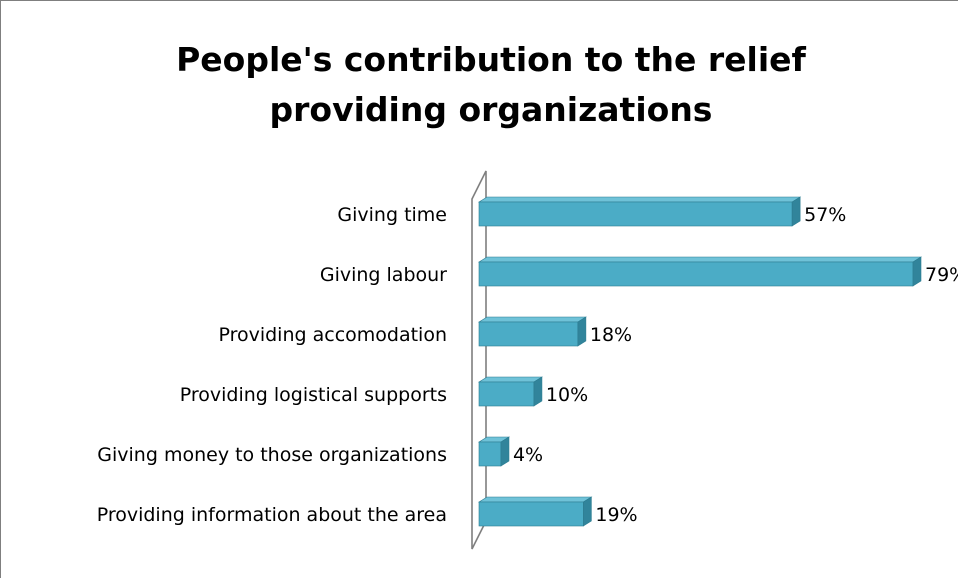 The width and height of the screenshot is (958, 578). I want to click on chart-title-line-2: providing organizations, so click(491, 109).